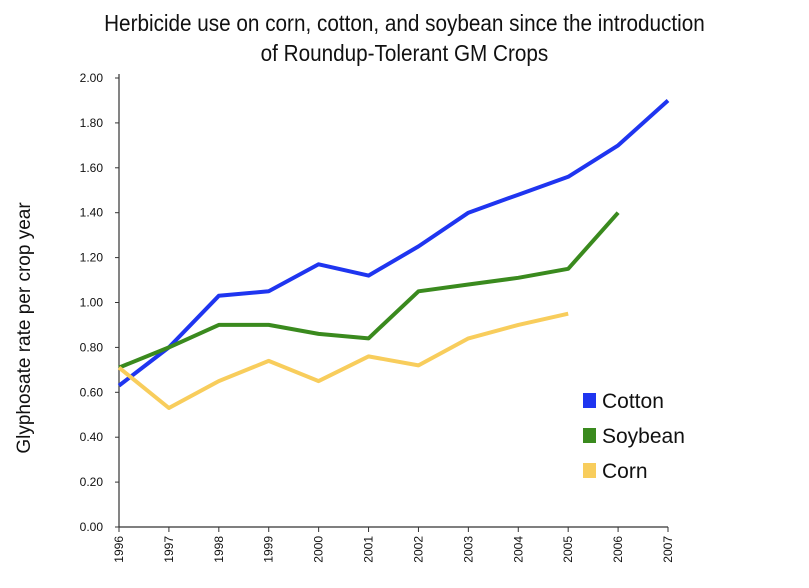 This screenshot has height=588, width=809. Describe the element at coordinates (92, 168) in the screenshot. I see `y-tick-label: 1.60` at that location.